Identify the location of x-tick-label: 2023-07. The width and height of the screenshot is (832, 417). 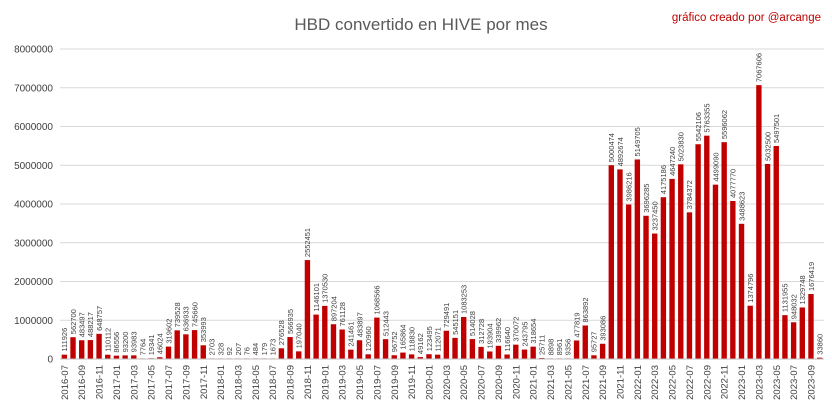
(794, 382).